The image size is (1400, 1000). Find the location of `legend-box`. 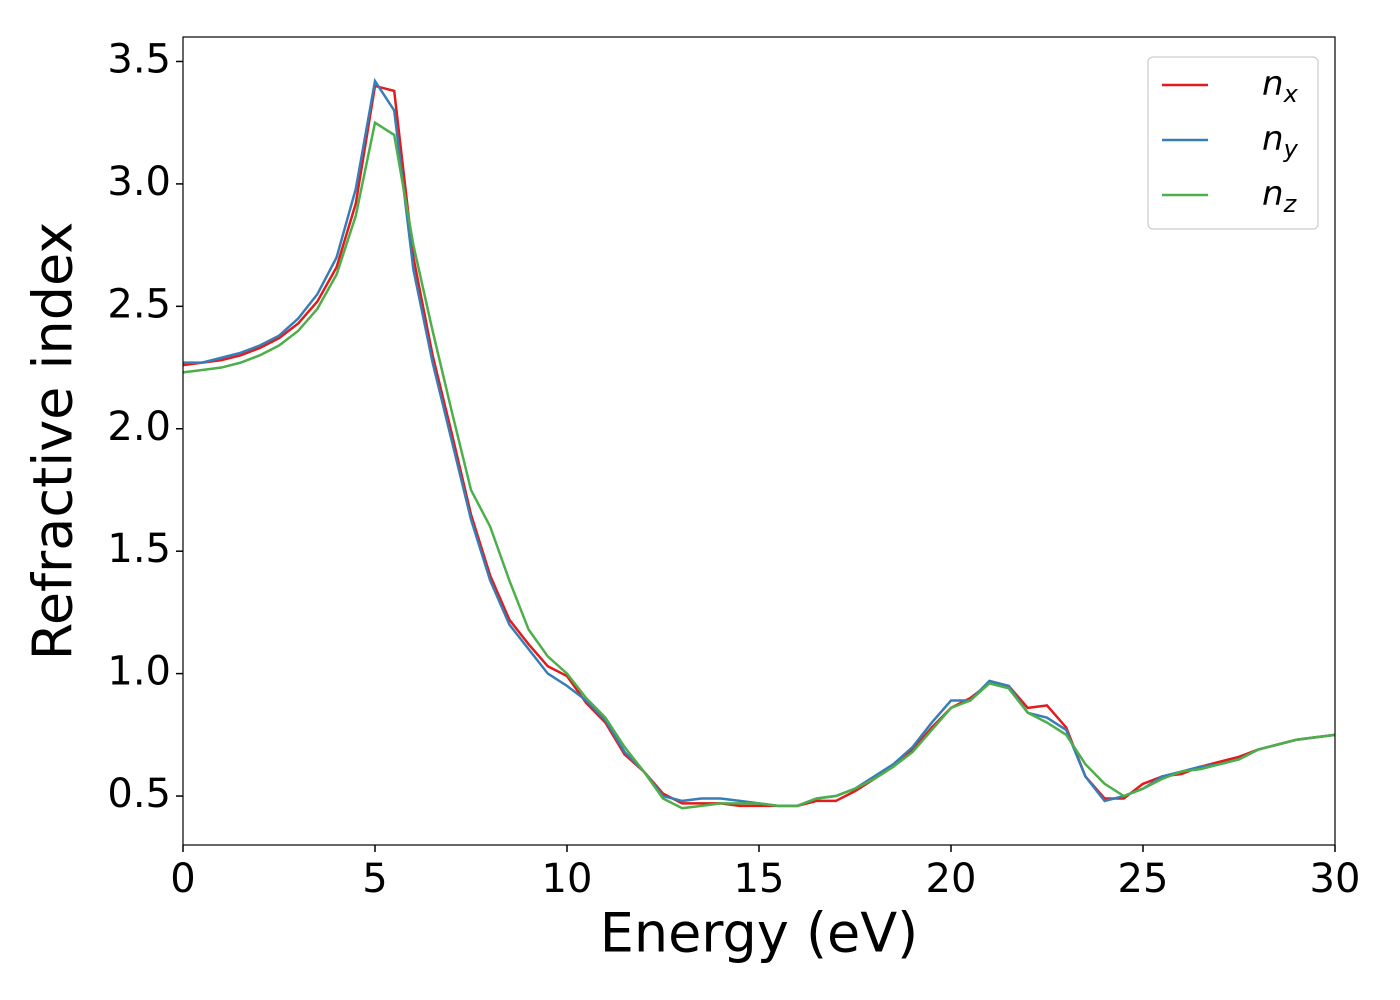

legend-box is located at coordinates (1233, 143).